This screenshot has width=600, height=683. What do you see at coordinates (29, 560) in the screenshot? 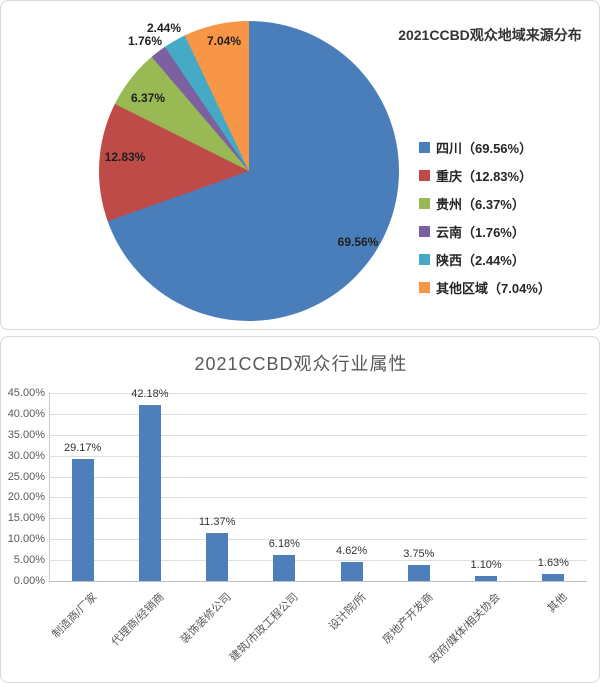
I see `y-axis-tick-label: 5.00%` at bounding box center [29, 560].